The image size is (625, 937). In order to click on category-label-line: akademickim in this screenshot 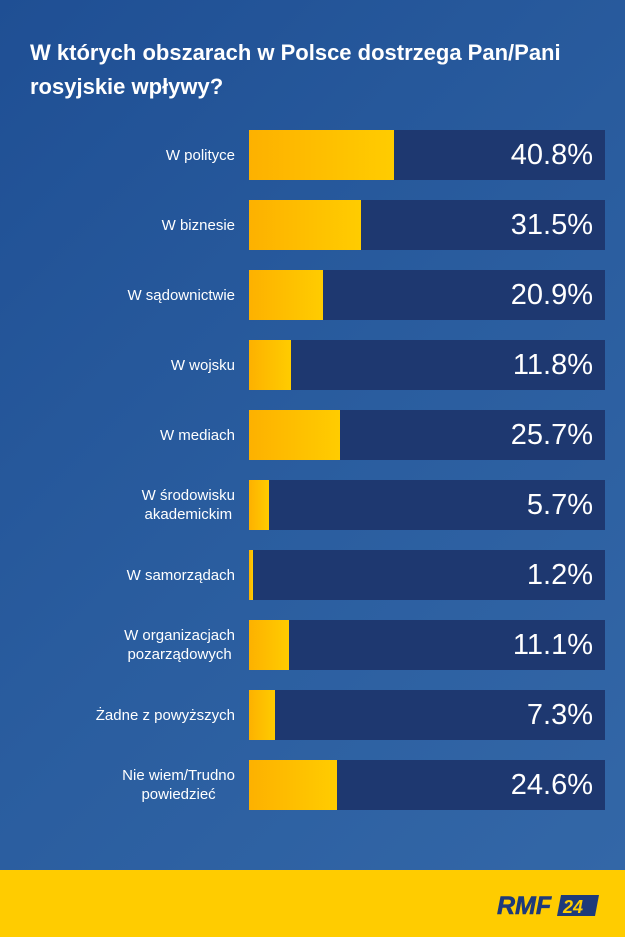, I will do `click(188, 514)`.